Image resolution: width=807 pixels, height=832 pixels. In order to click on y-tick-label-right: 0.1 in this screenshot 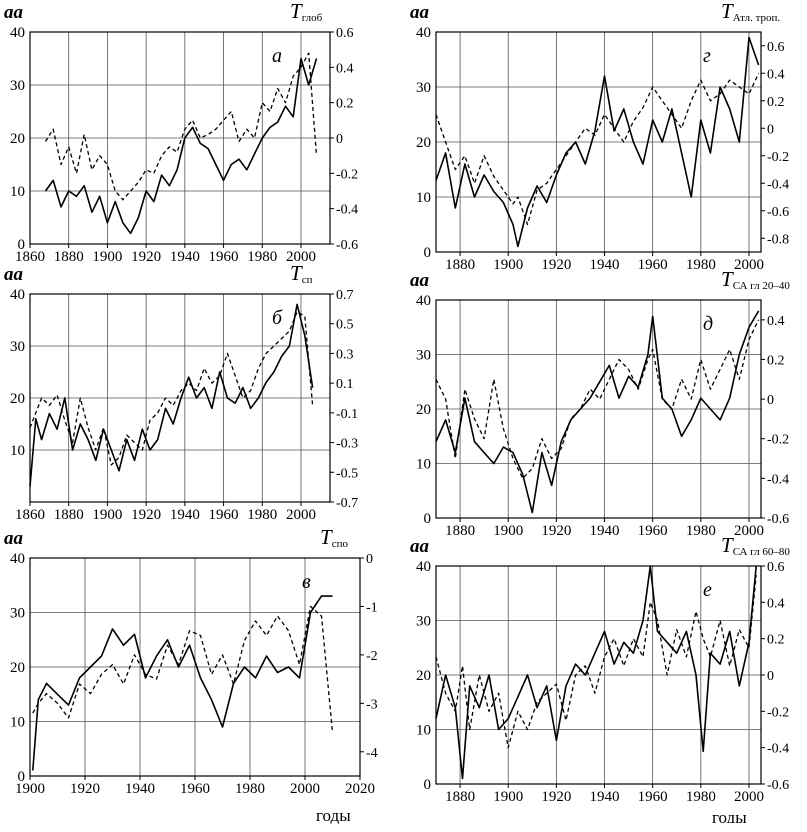, I will do `click(345, 384)`.